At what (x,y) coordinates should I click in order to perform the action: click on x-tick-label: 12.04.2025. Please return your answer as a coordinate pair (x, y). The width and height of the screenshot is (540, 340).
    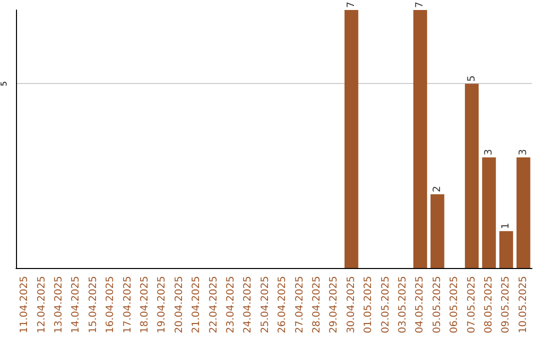
    Looking at the image, I should click on (42, 305).